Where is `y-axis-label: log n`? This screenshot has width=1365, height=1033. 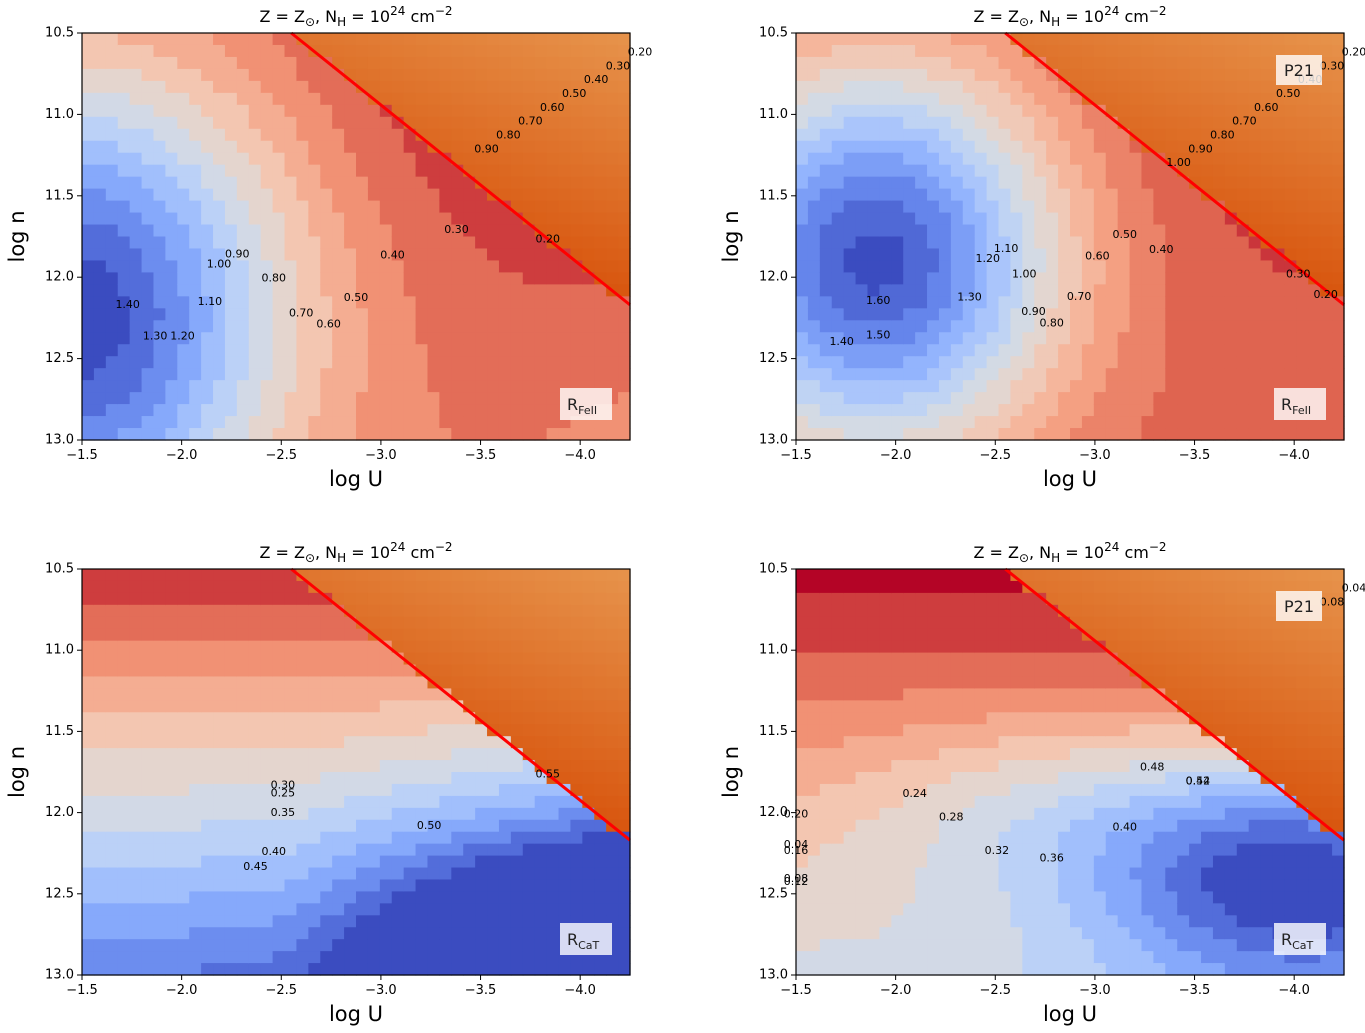
y-axis-label: log n is located at coordinates (17, 772).